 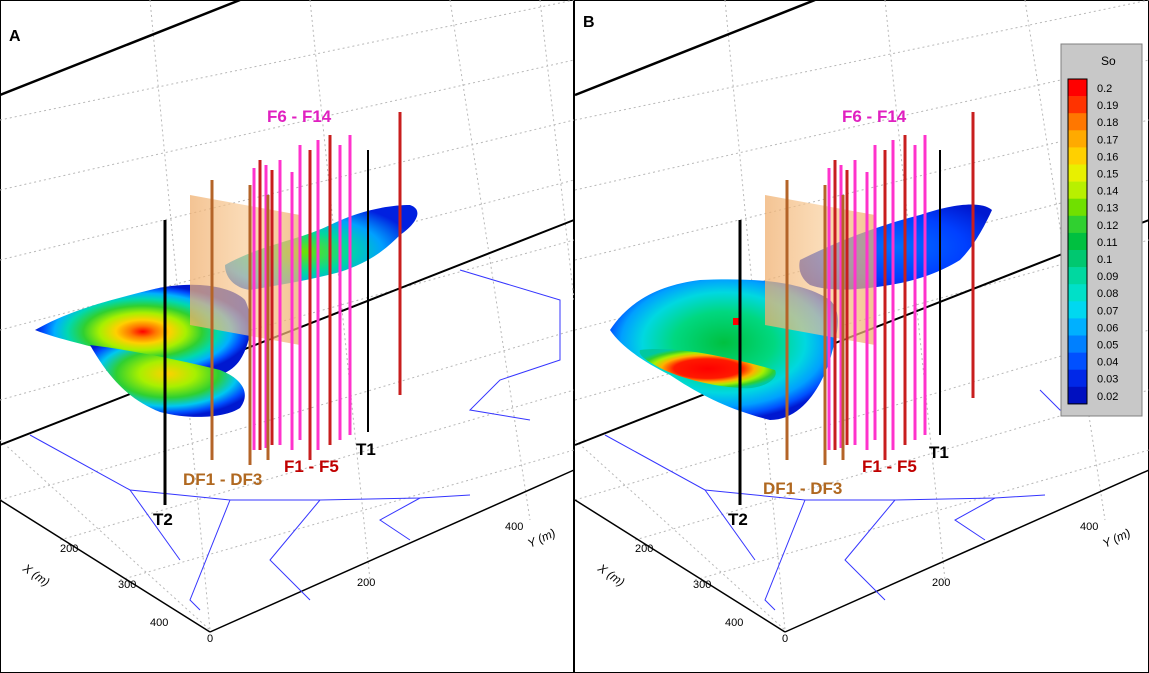 What do you see at coordinates (514, 527) in the screenshot?
I see `panel-a-y-tick: 400` at bounding box center [514, 527].